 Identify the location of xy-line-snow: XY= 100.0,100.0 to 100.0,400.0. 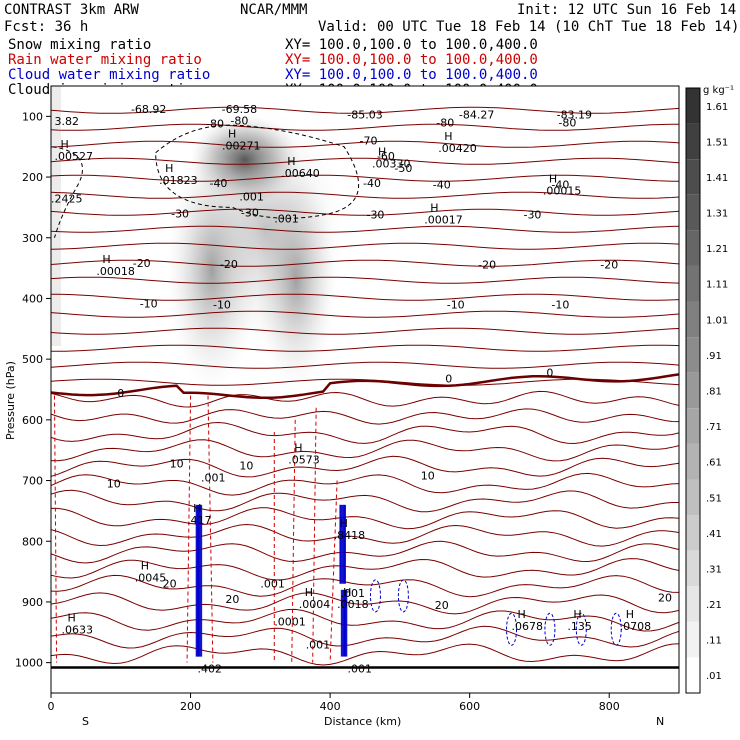
(411, 45).